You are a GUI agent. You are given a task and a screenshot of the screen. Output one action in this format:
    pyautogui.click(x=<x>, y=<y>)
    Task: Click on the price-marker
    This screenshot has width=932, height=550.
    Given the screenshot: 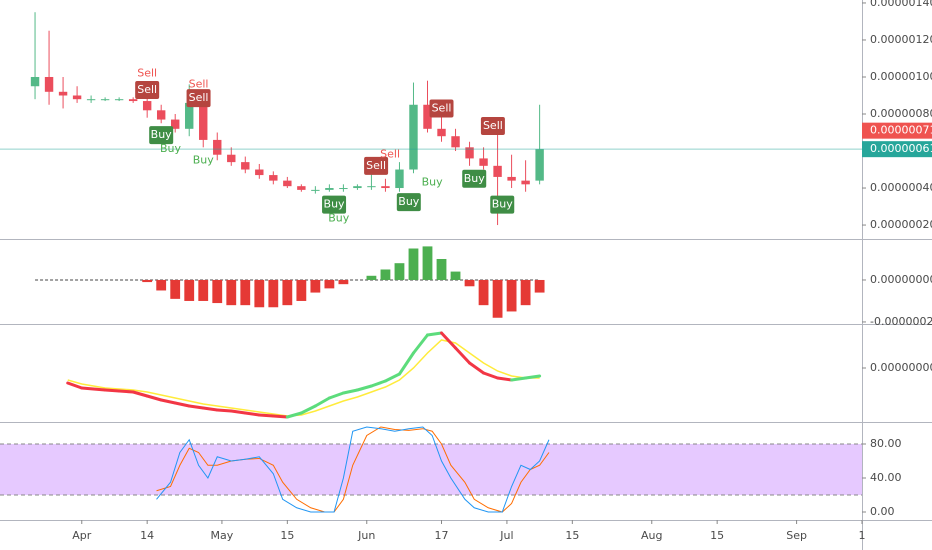 What is the action you would take?
    pyautogui.click(x=897, y=149)
    